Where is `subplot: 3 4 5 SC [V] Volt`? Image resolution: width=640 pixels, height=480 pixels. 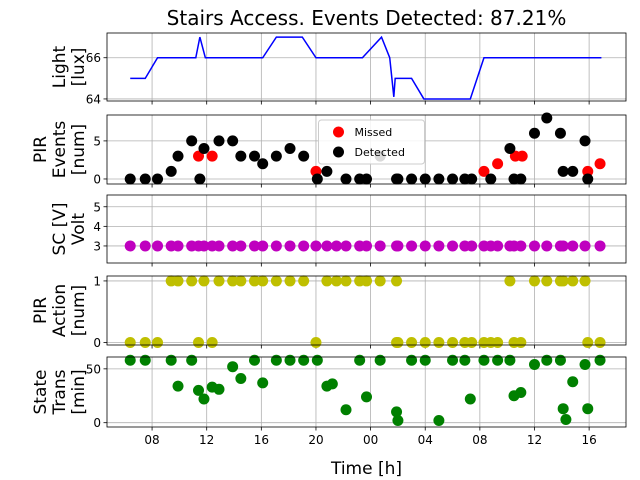
subplot: 3 4 5 SC [V] Volt is located at coordinates (338, 230).